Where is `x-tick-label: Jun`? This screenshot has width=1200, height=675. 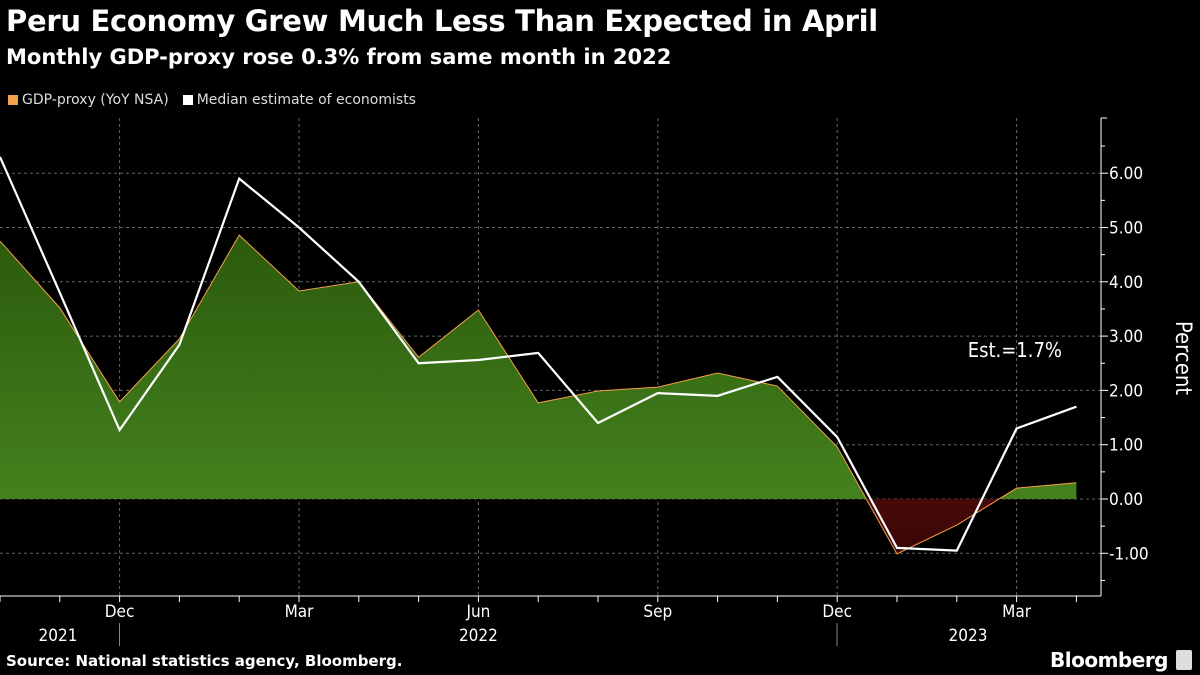 x-tick-label: Jun is located at coordinates (477, 612).